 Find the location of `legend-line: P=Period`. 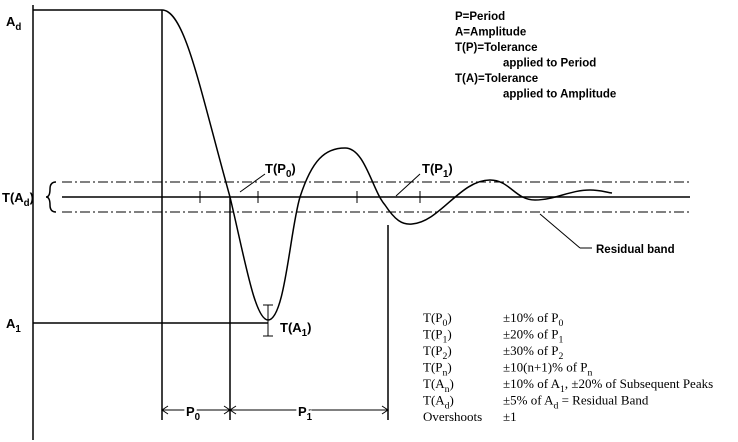

legend-line: P=Period is located at coordinates (480, 17).